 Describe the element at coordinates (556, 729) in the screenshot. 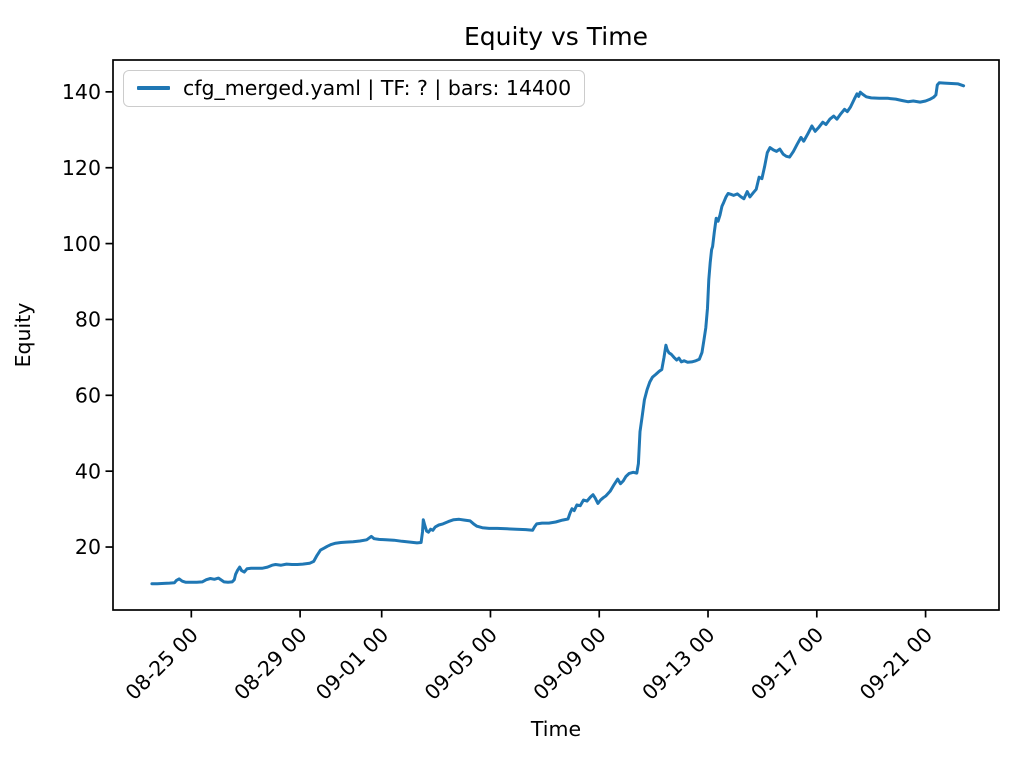

I see `x-axis-title: Time` at that location.